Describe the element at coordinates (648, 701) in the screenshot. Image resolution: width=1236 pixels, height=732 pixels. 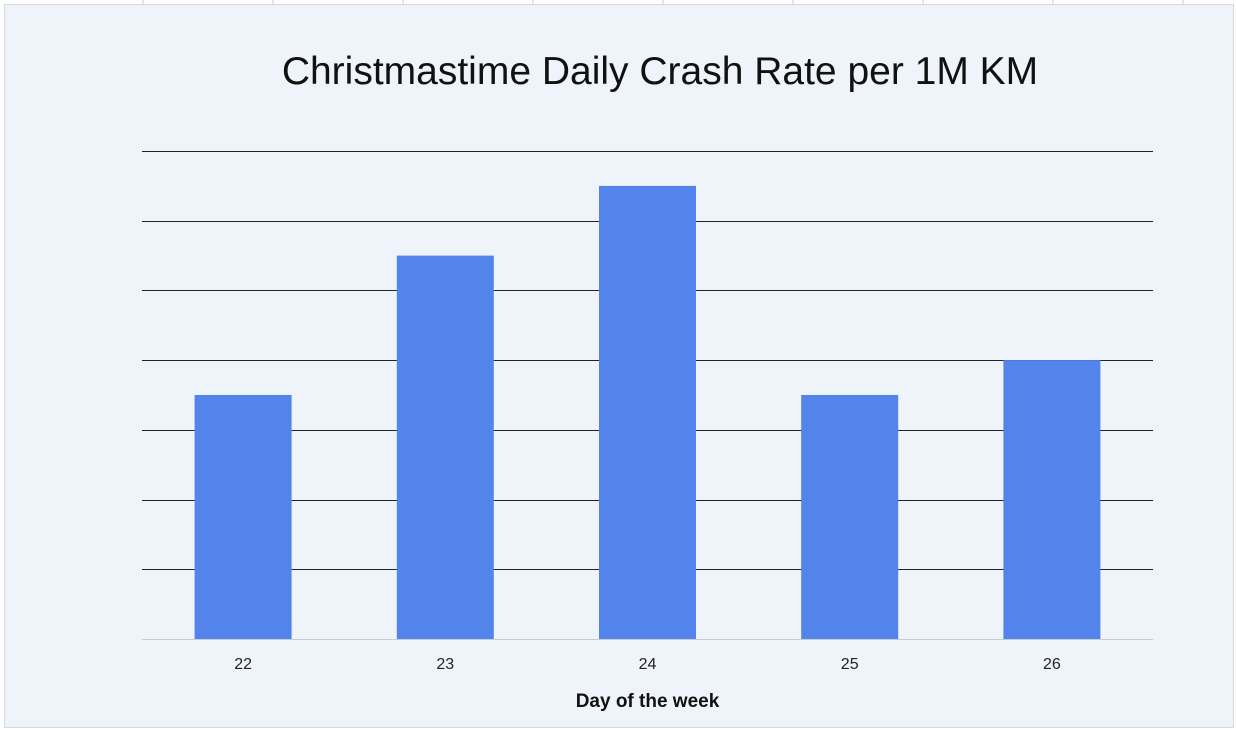
I see `x-axis-label: Day of the week` at that location.